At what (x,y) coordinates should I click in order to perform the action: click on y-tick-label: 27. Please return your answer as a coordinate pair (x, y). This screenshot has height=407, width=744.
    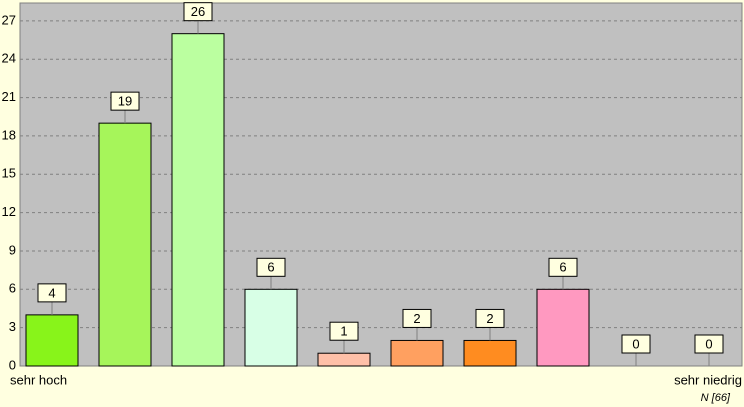
    Looking at the image, I should click on (9, 19).